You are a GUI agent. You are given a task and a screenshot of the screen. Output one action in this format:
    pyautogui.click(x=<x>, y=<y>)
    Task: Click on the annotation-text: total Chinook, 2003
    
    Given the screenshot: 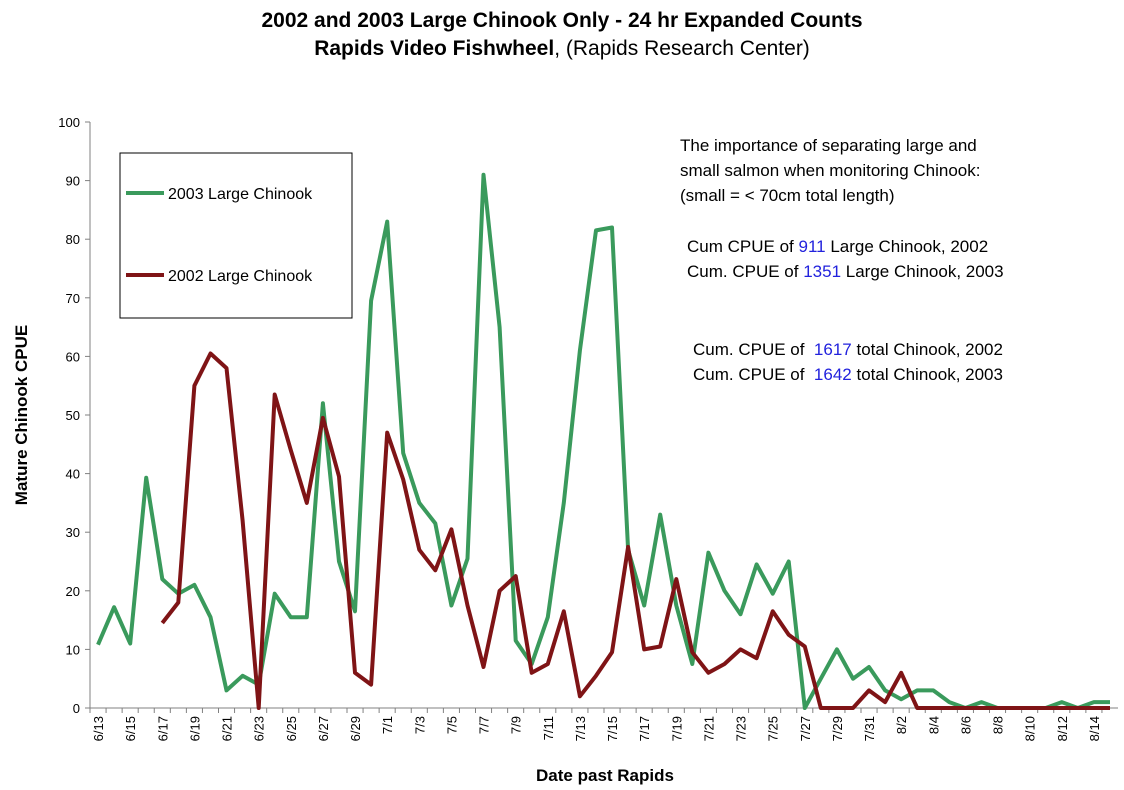 What is the action you would take?
    pyautogui.click(x=927, y=374)
    